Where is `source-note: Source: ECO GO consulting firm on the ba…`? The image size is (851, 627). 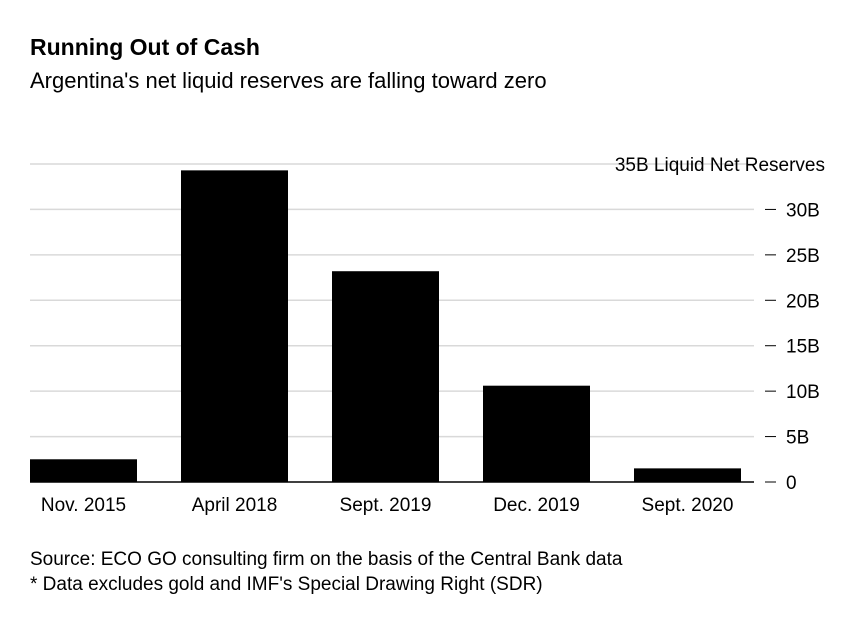 source-note: Source: ECO GO consulting firm on the ba… is located at coordinates (326, 559).